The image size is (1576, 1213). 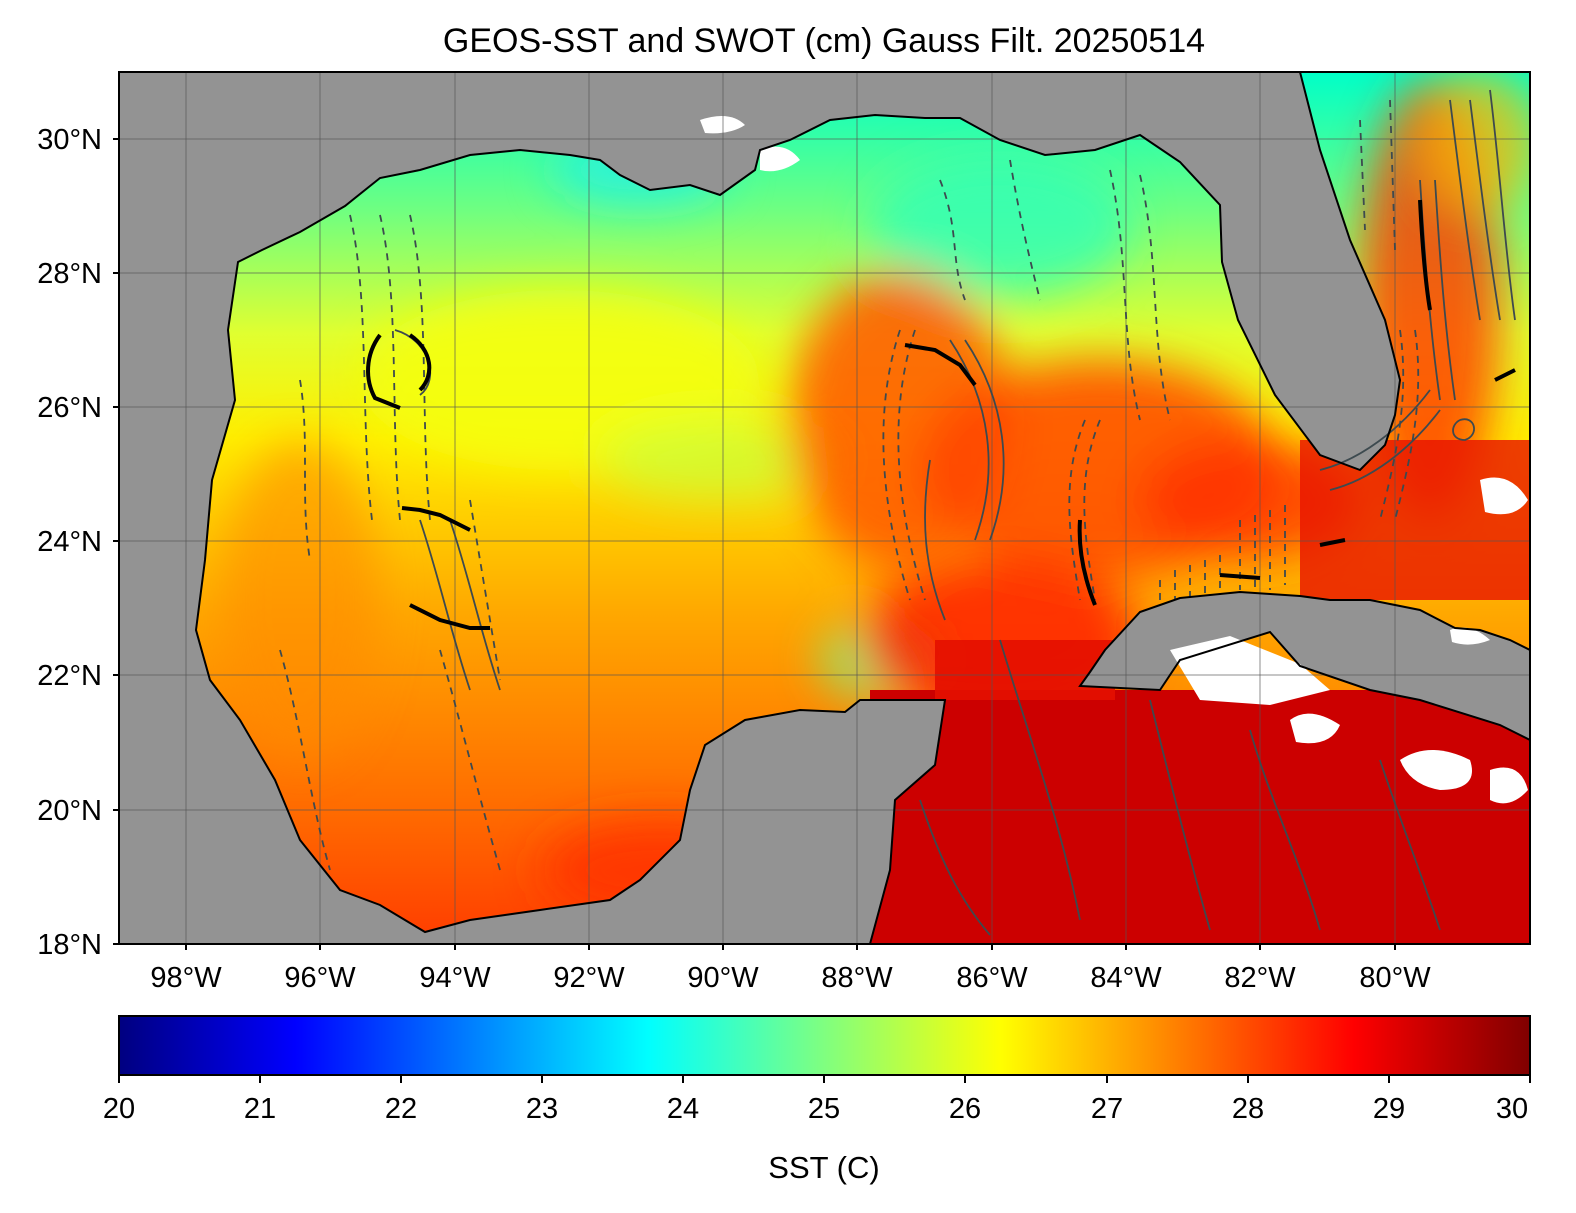 I want to click on lat-tick-label: 18°N, so click(x=69, y=945).